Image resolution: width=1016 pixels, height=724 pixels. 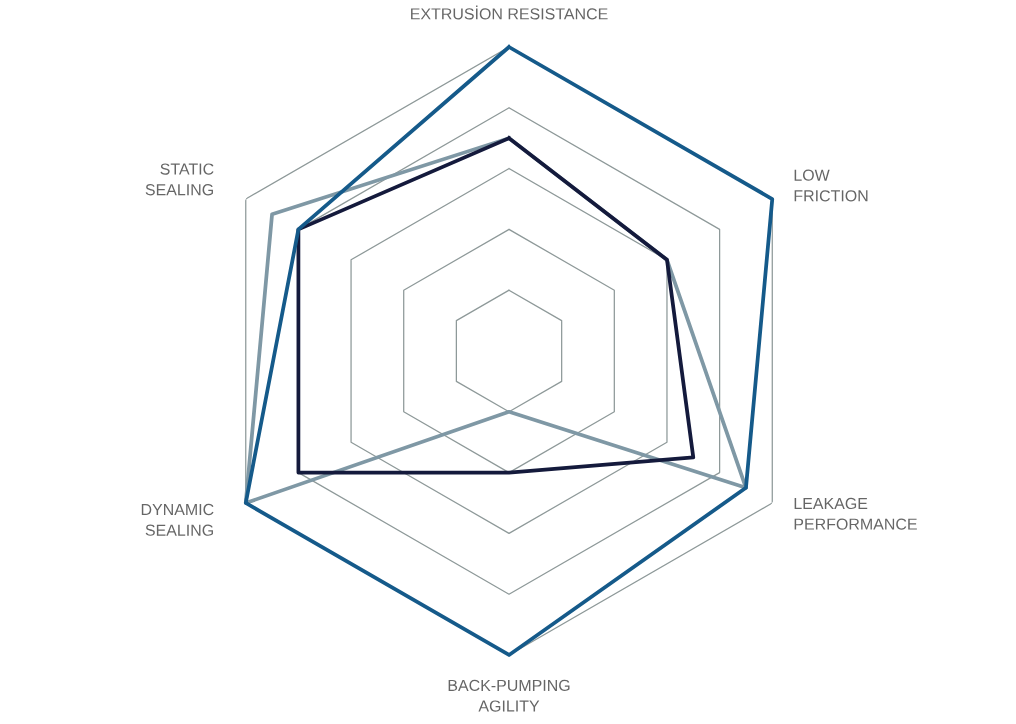 I want to click on spoke-label: LOW FRICTION, so click(x=831, y=185).